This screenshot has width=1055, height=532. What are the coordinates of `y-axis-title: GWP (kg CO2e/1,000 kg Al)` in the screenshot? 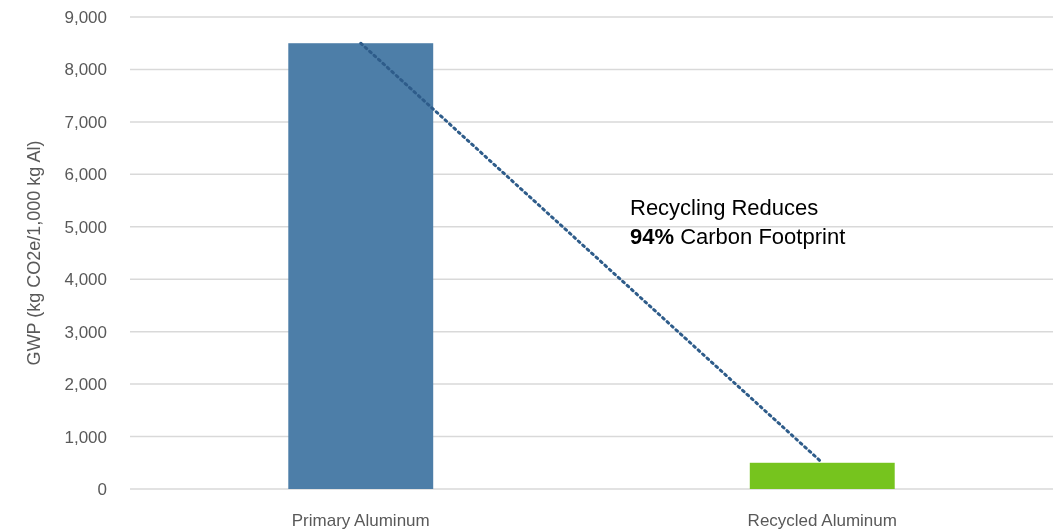 It's located at (34, 253).